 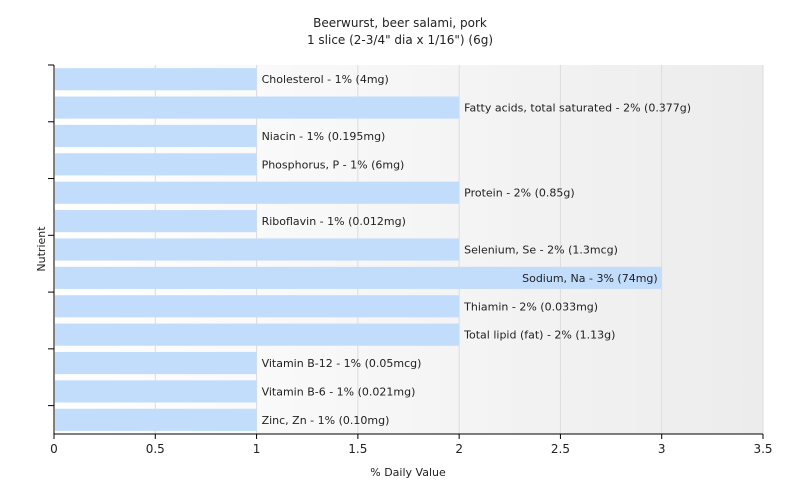 I want to click on bar-label: Thiamin - 2% (0.033mg), so click(x=530, y=306).